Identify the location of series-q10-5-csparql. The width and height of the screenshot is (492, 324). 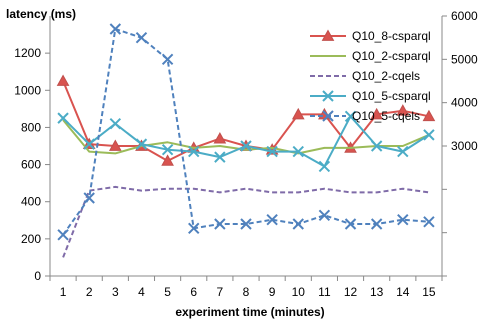
(246, 141).